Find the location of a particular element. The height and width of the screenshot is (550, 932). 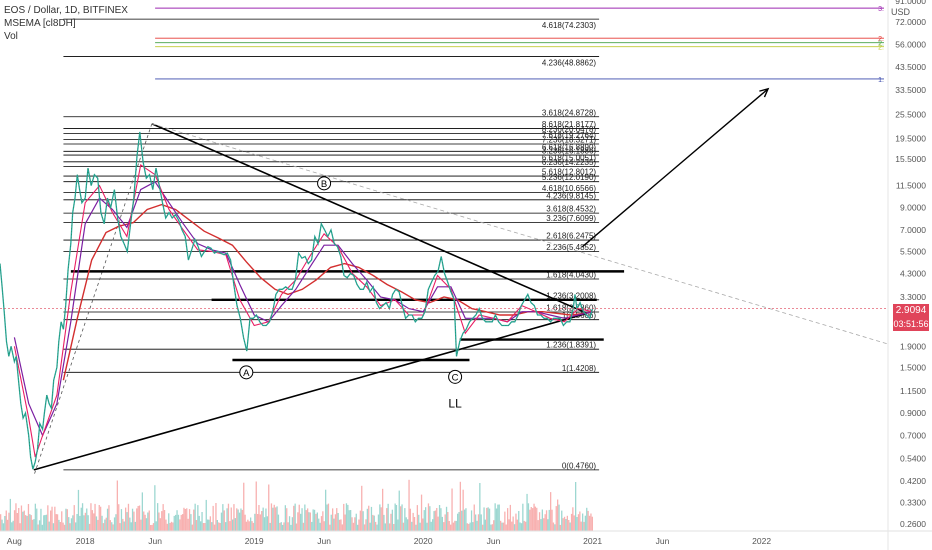

fib-level-label: 2.618(6.2475) is located at coordinates (571, 236).